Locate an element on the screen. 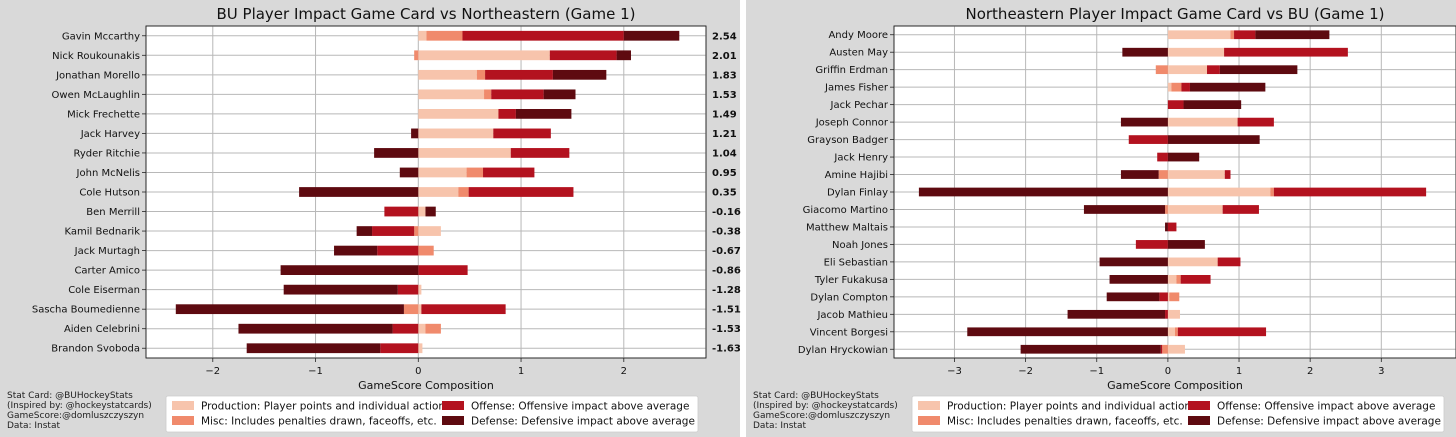 This screenshot has width=1456, height=437. player-name: Carter Amico is located at coordinates (107, 271).